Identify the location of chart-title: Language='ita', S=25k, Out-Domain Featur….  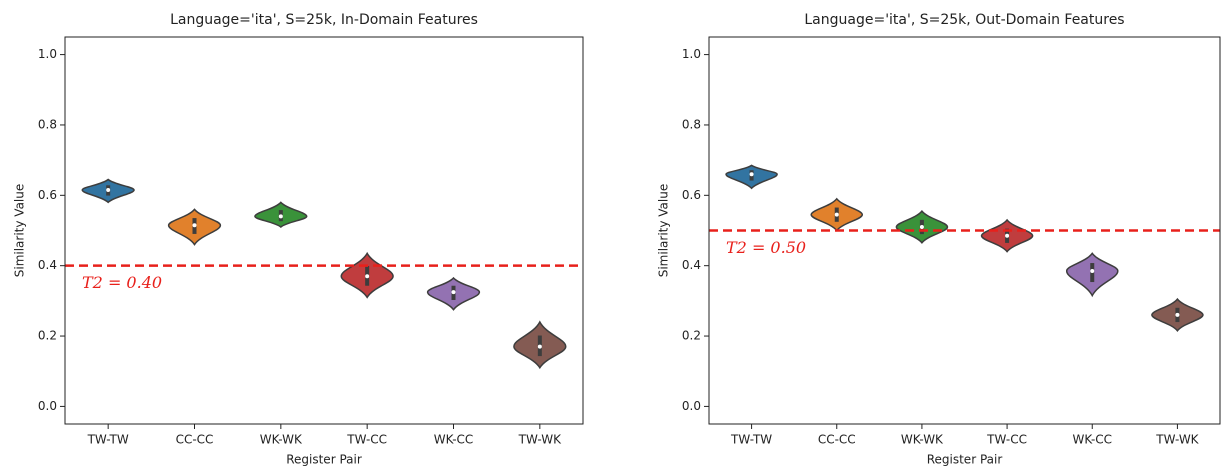
(964, 20).